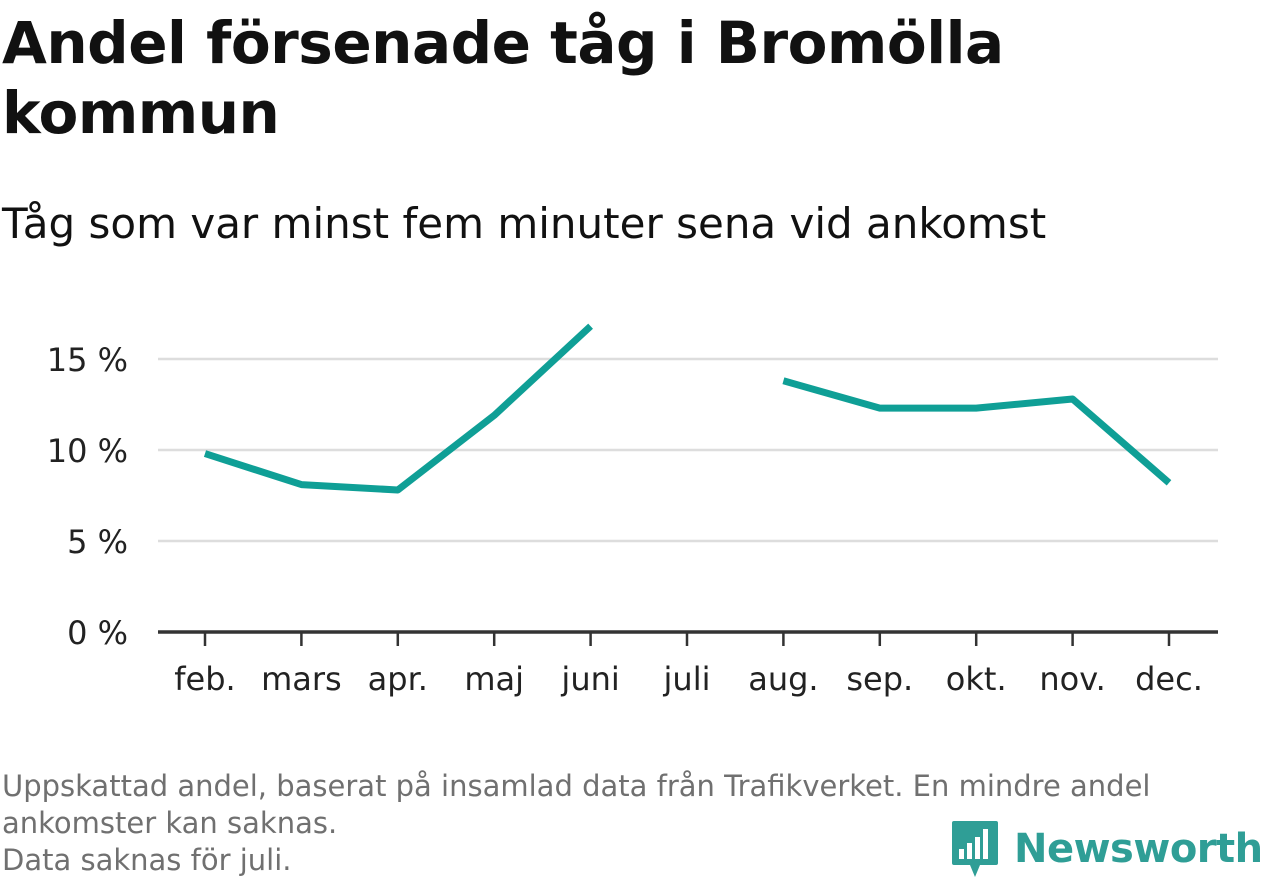  I want to click on x-tick-label: juli, so click(687, 679).